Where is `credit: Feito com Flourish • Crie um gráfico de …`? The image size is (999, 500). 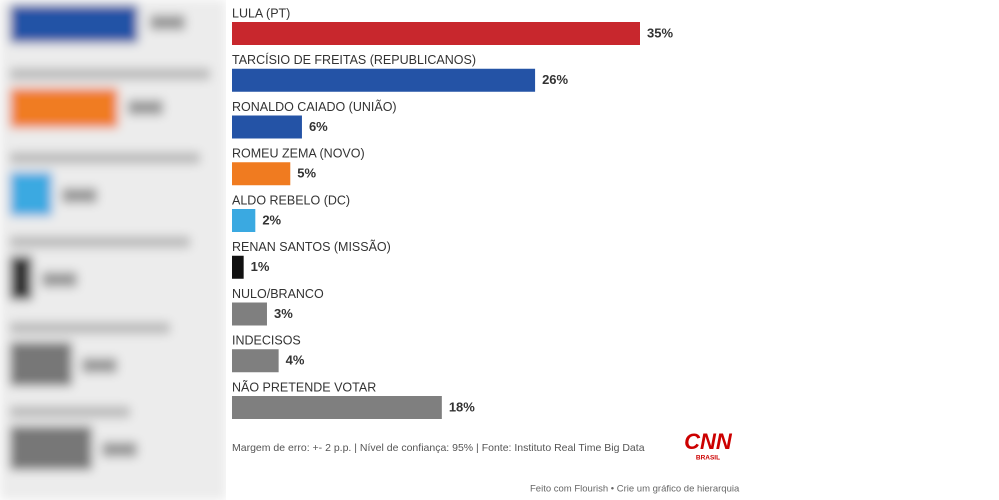
credit: Feito com Flourish • Crie um gráfico de … is located at coordinates (635, 489).